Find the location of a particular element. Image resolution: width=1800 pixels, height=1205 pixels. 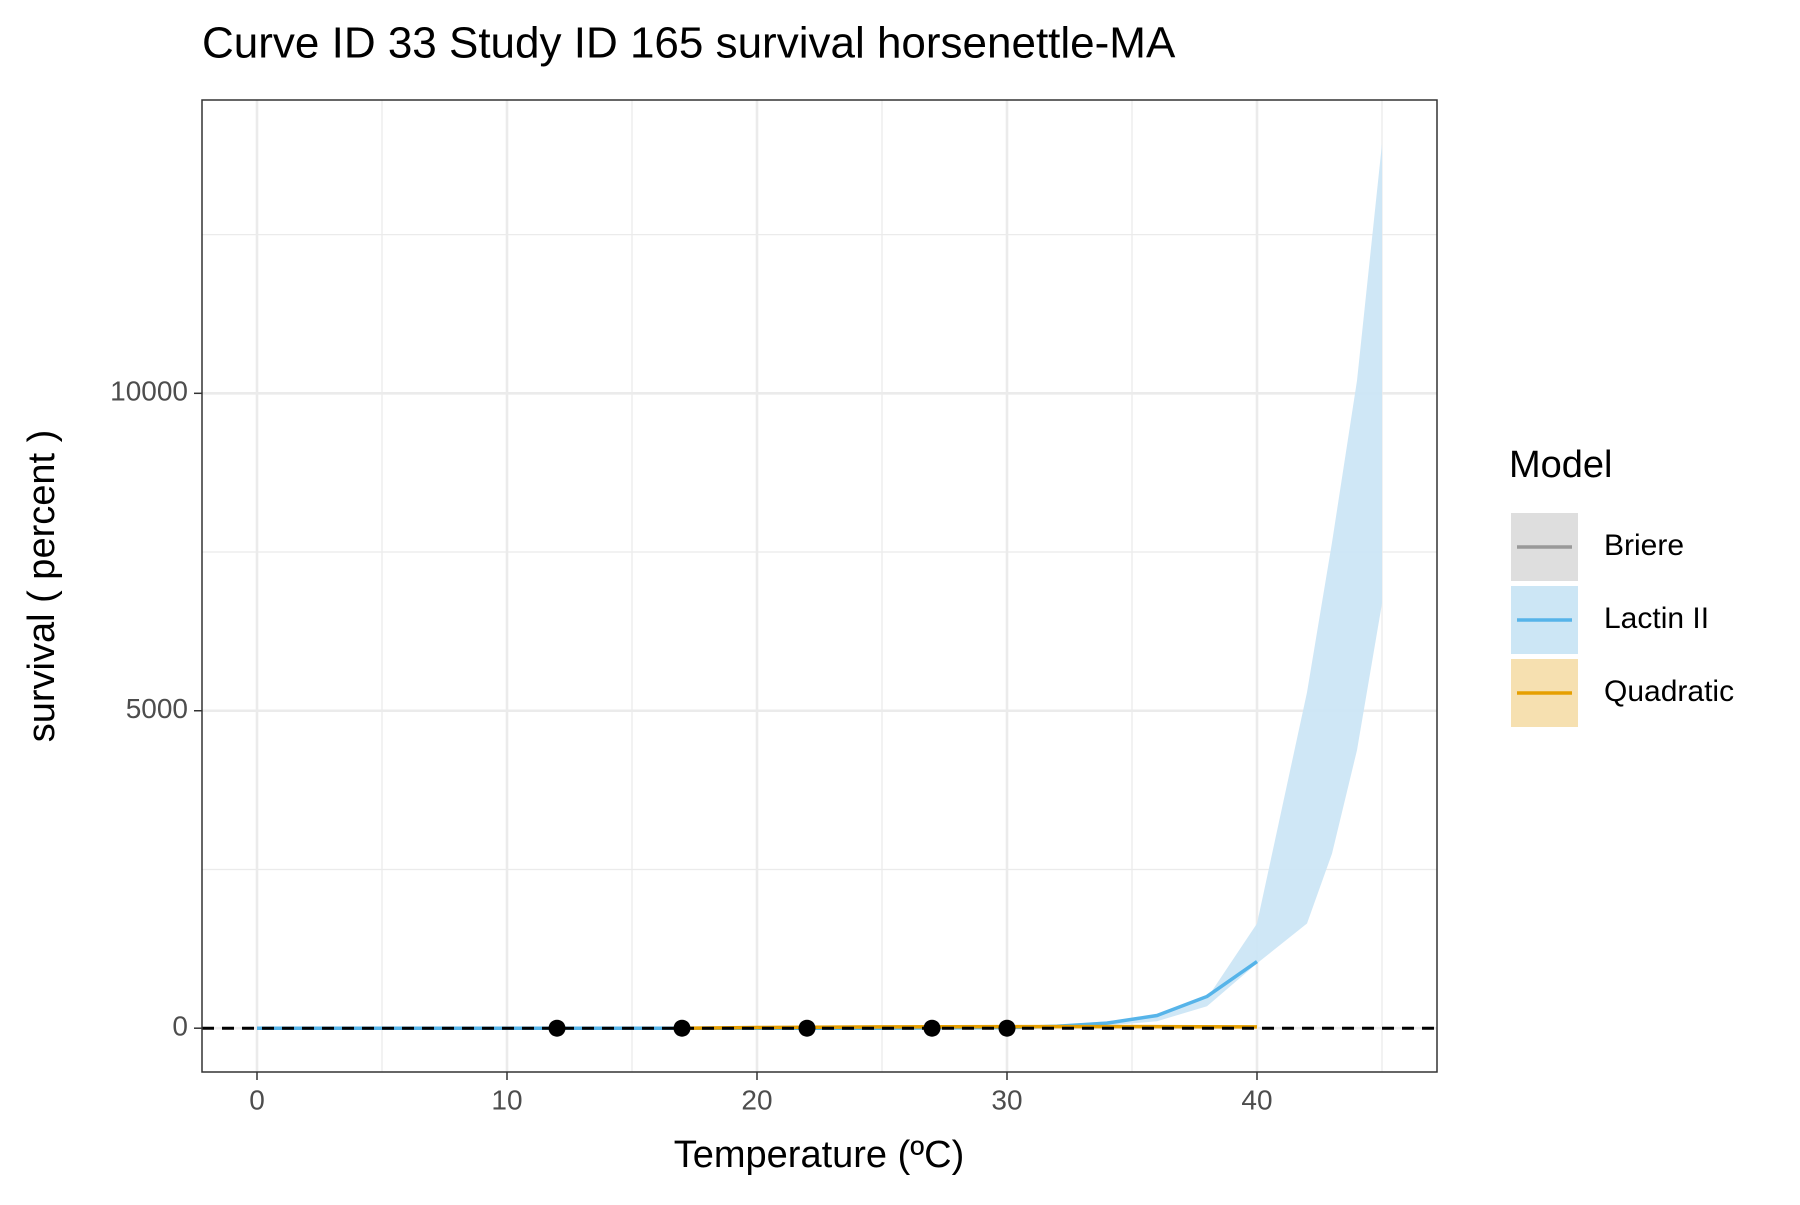

legend-item: Lactin II is located at coordinates (1610, 620).